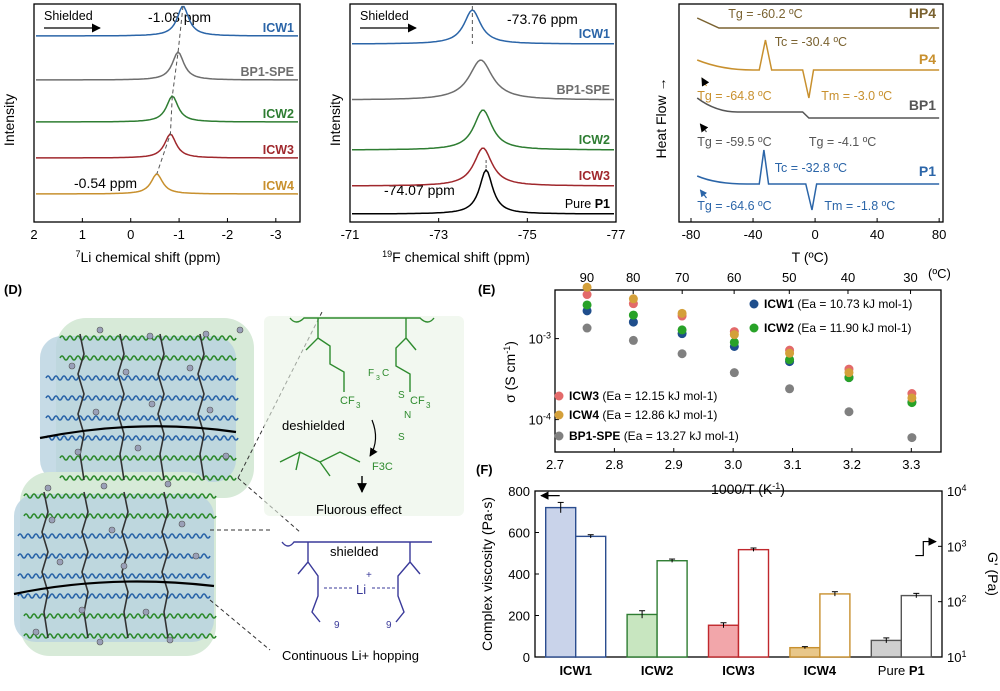  What do you see at coordinates (167, 109) in the screenshot?
I see `panel-a-spectrum-icw2` at bounding box center [167, 109].